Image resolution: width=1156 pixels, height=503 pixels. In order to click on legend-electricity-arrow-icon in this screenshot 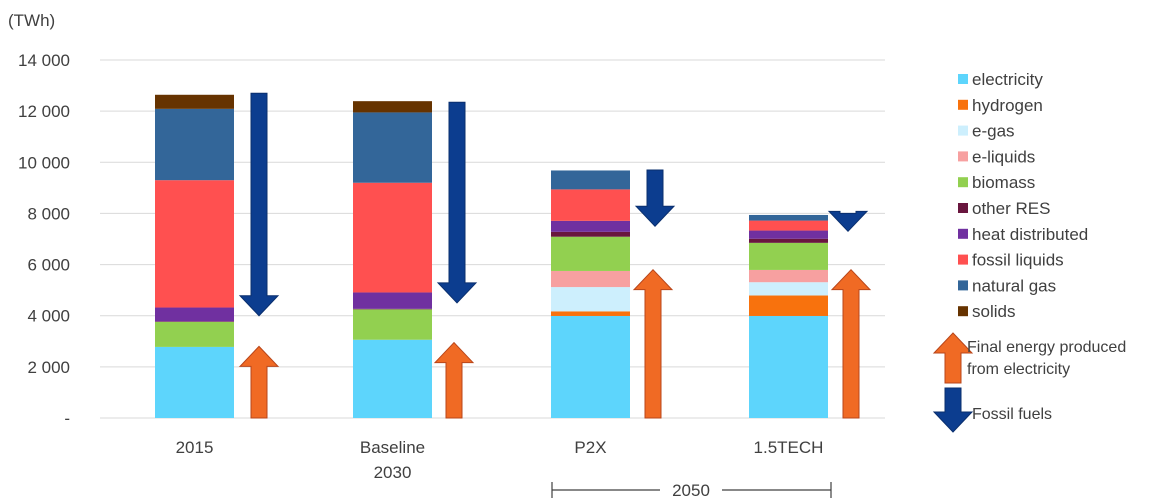, I will do `click(953, 358)`.